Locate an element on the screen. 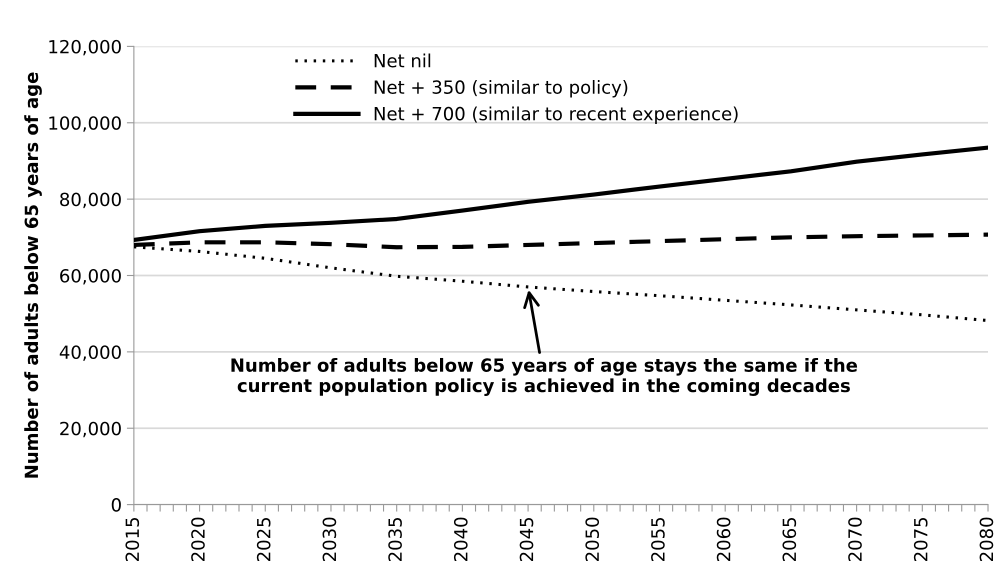  x-tick-label: 2070 is located at coordinates (855, 540).